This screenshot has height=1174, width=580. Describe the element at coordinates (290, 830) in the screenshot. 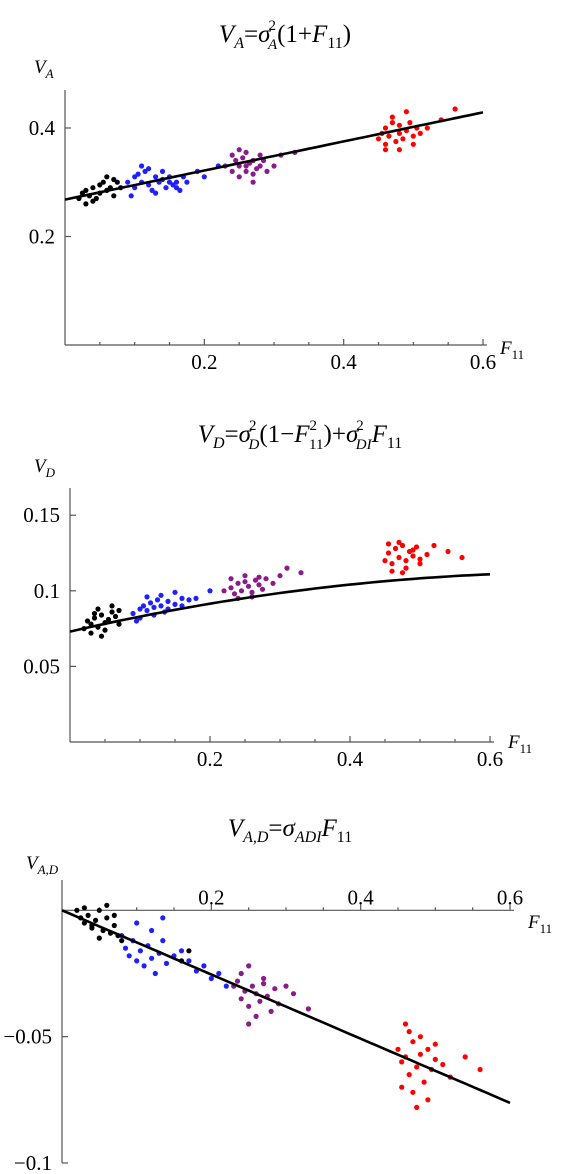

I see `chart-title-vad: VA,D=σADIF11` at that location.